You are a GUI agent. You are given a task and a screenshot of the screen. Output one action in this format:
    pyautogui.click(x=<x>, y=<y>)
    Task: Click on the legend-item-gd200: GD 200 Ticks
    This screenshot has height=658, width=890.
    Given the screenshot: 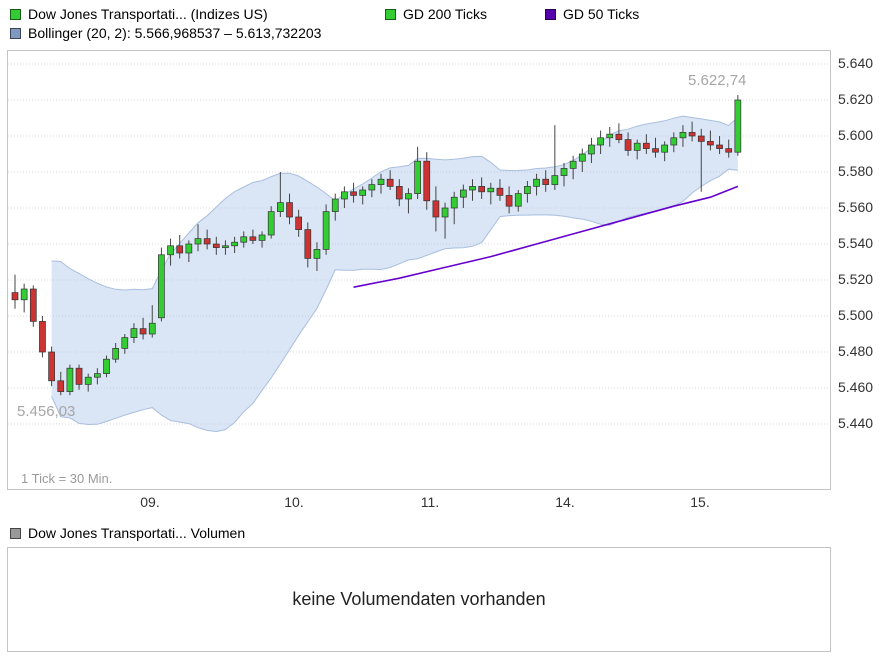 What is the action you would take?
    pyautogui.click(x=436, y=14)
    